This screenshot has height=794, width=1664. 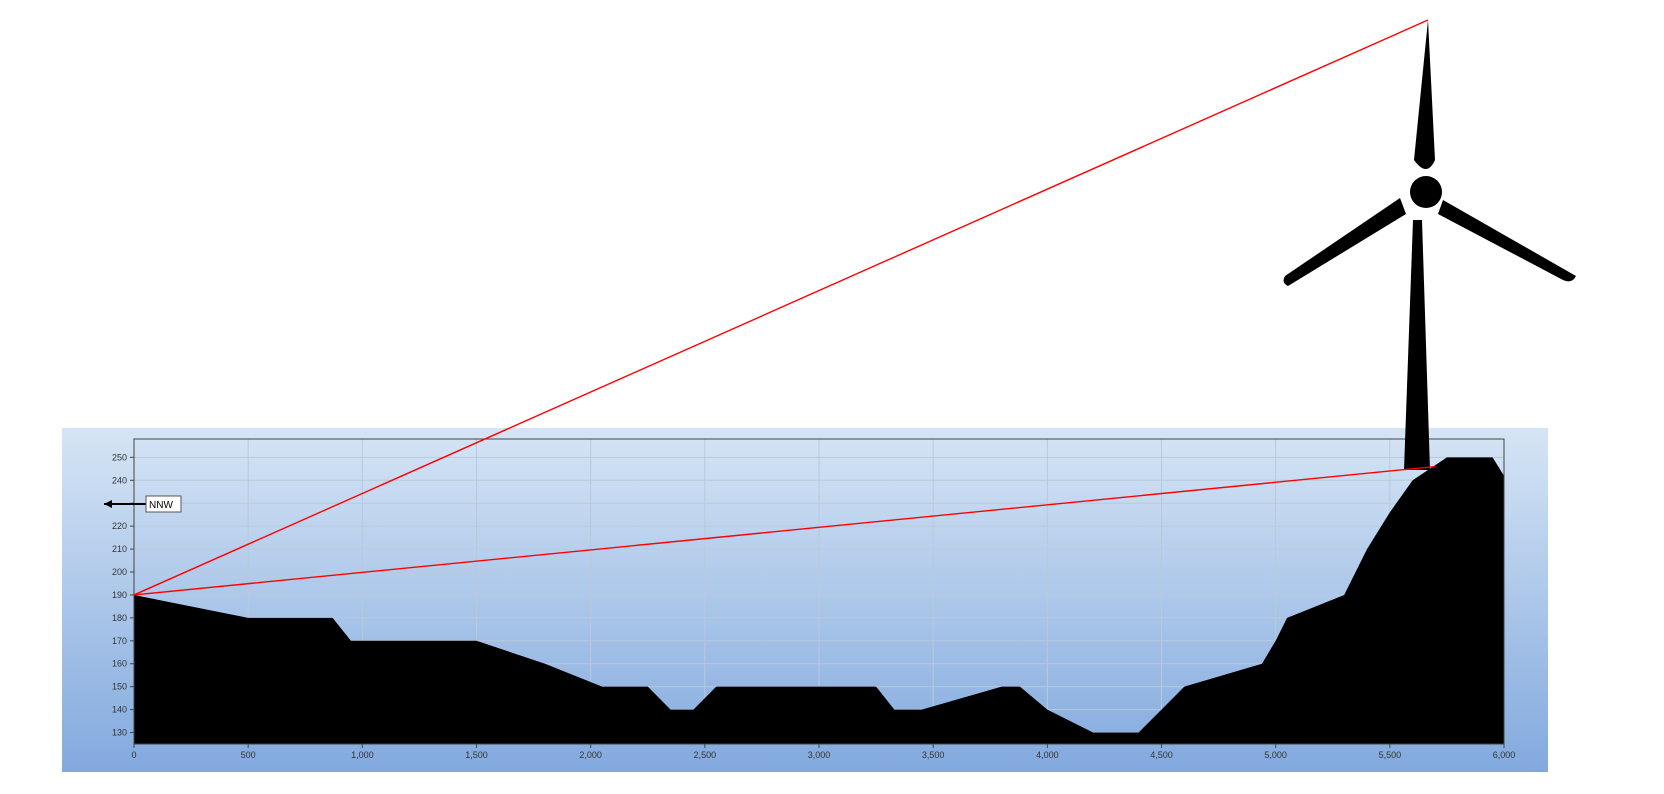 I want to click on direction-label: NNW, so click(x=161, y=505).